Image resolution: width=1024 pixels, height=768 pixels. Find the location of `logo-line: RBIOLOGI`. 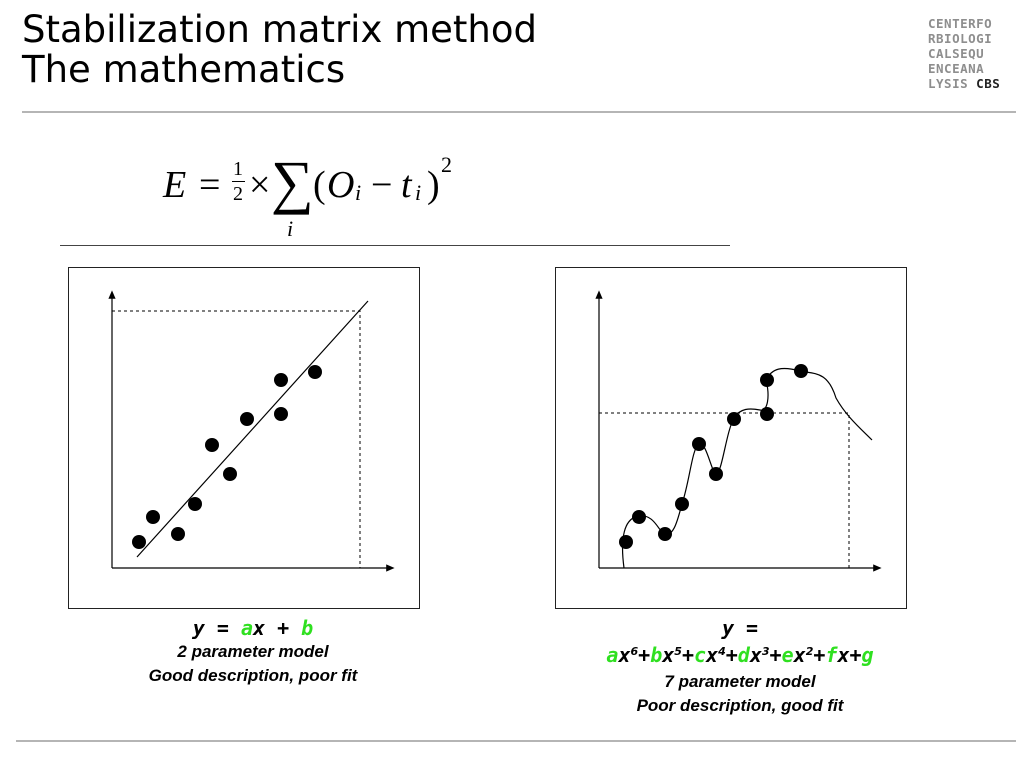

logo-line: RBIOLOGI is located at coordinates (960, 38).